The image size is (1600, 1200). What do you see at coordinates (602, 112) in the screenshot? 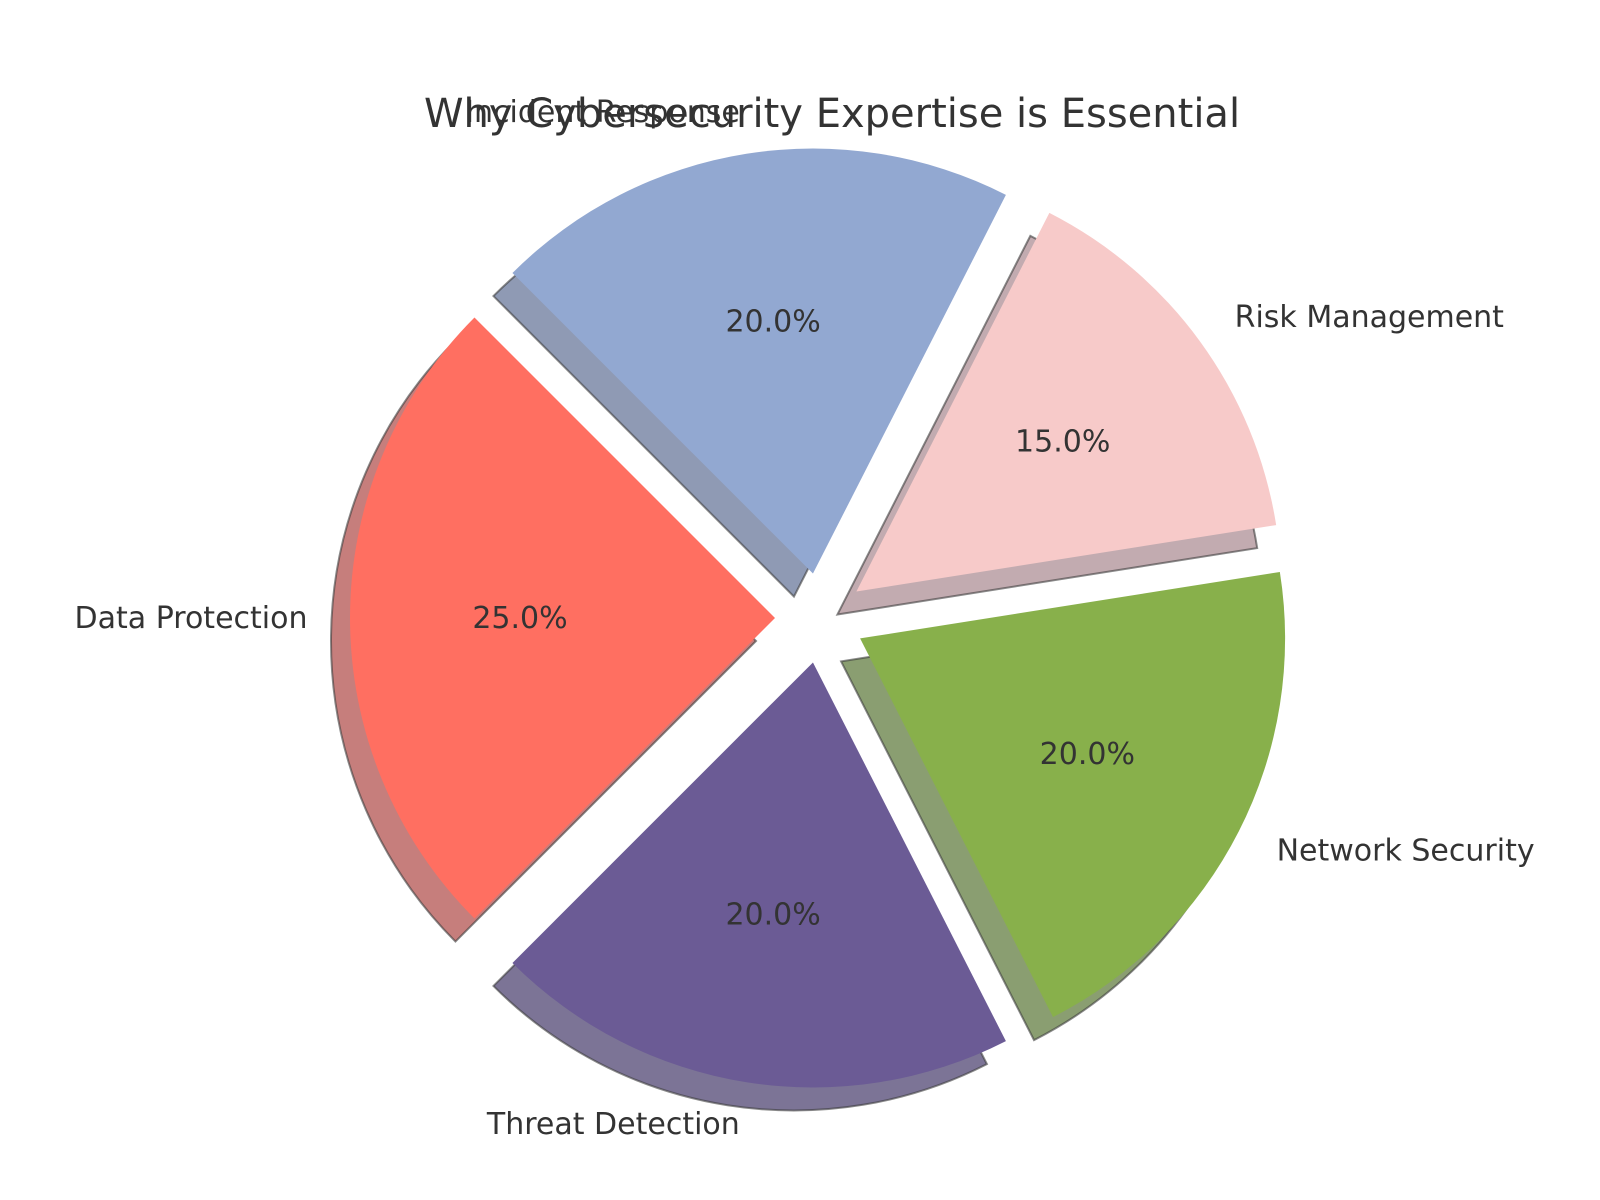
I see `slice-label-incident-response: Incident Response` at bounding box center [602, 112].